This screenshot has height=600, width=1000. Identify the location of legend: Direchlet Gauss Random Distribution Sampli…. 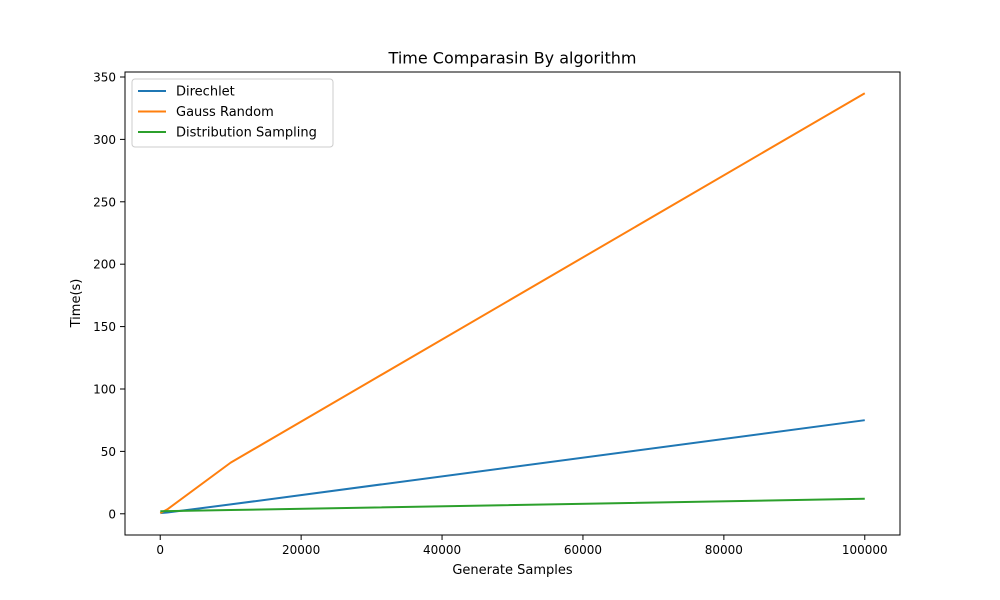
(232, 113).